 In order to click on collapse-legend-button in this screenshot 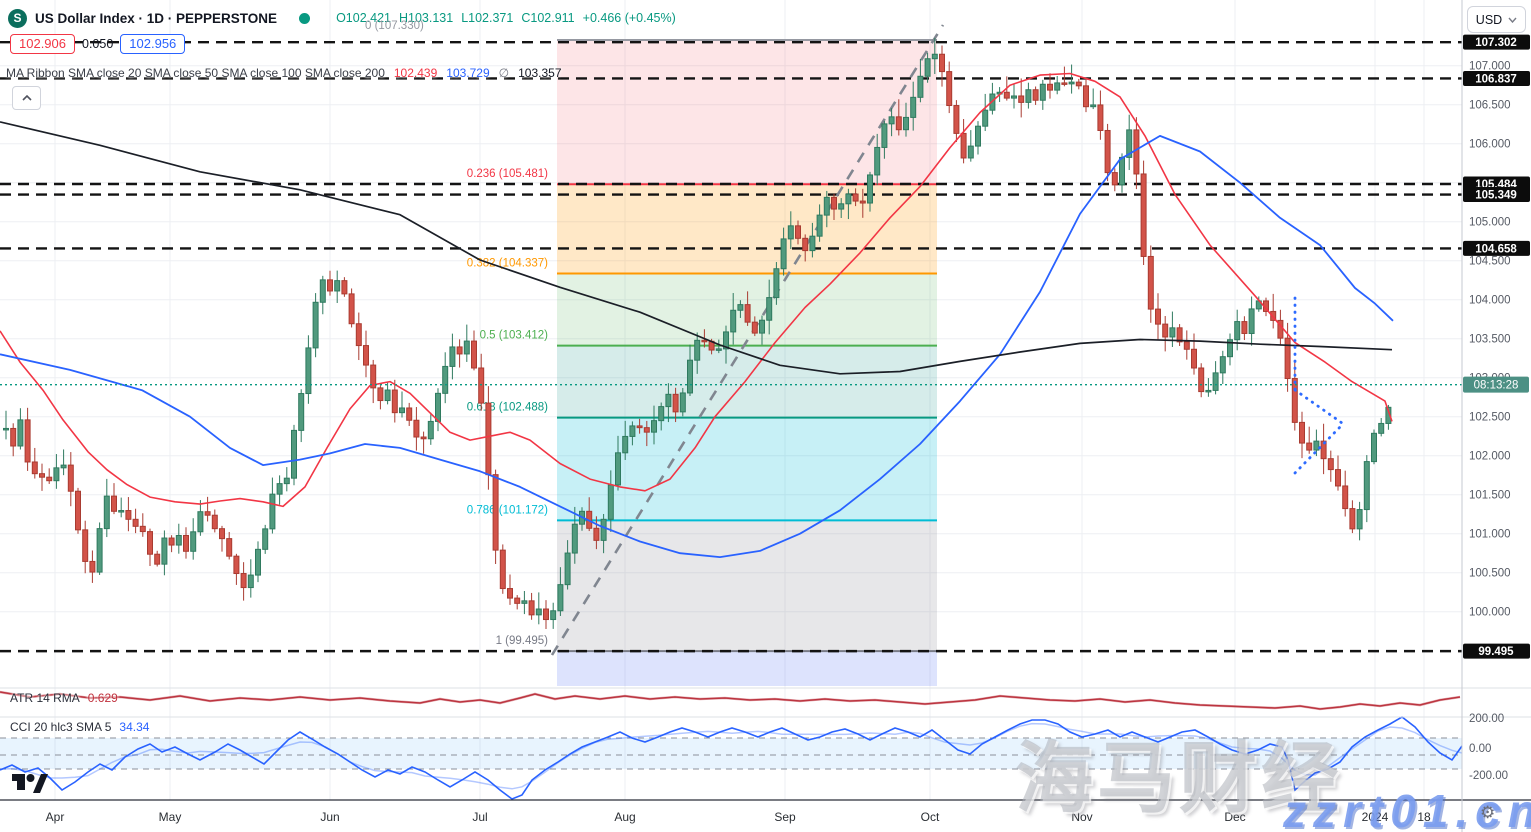, I will do `click(26, 98)`.